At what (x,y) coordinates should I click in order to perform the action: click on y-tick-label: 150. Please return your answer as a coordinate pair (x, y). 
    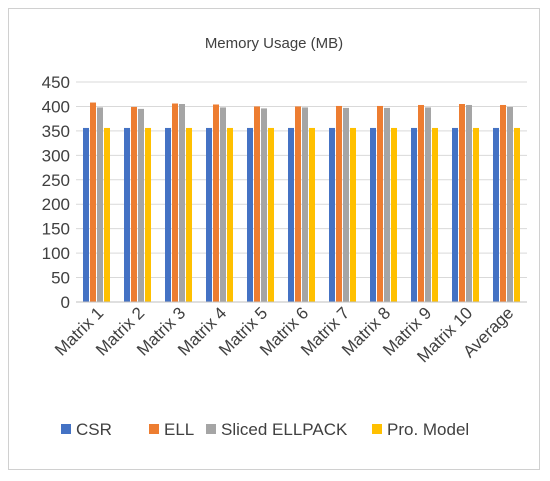
    Looking at the image, I should click on (56, 229).